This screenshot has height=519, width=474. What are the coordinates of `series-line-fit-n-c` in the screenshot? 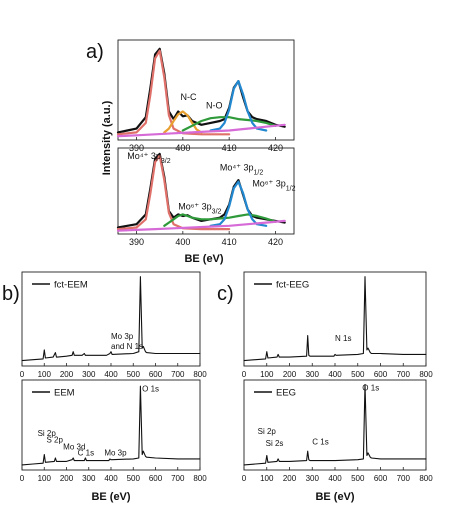 It's located at (183, 122).